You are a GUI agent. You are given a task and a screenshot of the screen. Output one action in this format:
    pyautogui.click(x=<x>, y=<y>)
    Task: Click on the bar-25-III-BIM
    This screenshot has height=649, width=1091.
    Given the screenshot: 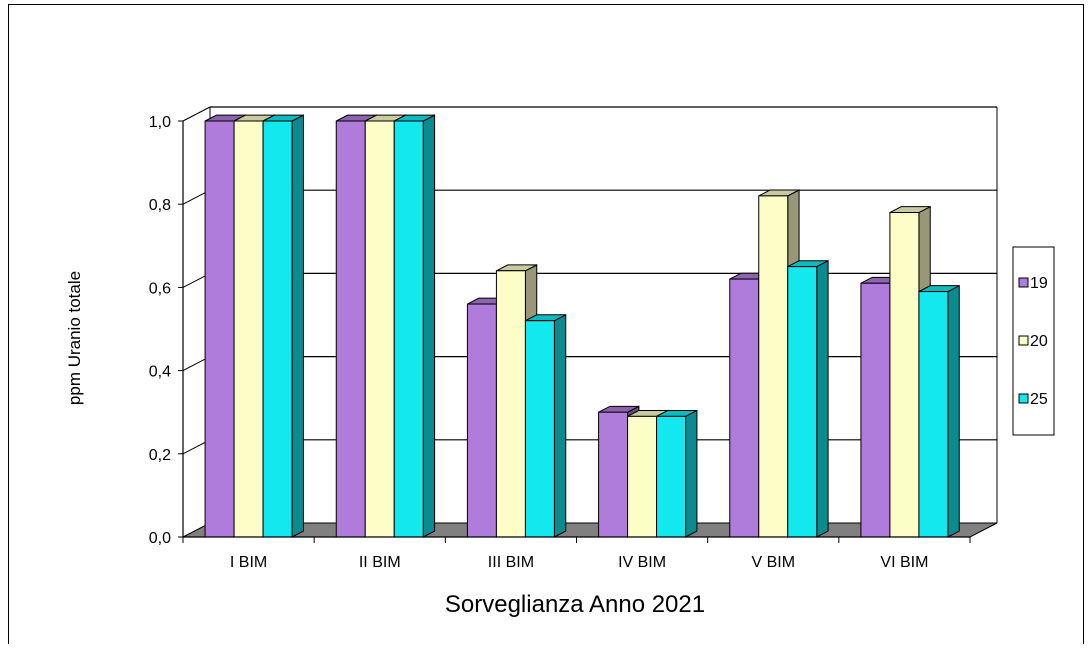 What is the action you would take?
    pyautogui.click(x=539, y=429)
    